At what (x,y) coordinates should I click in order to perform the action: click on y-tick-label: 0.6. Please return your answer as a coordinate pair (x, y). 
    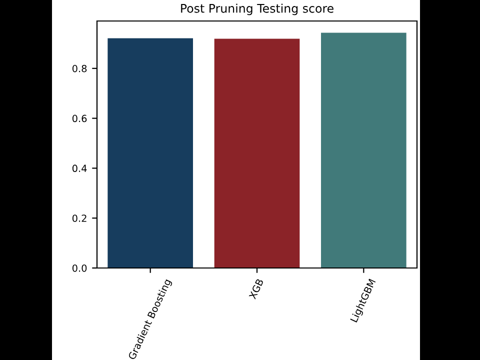
    Looking at the image, I should click on (79, 118).